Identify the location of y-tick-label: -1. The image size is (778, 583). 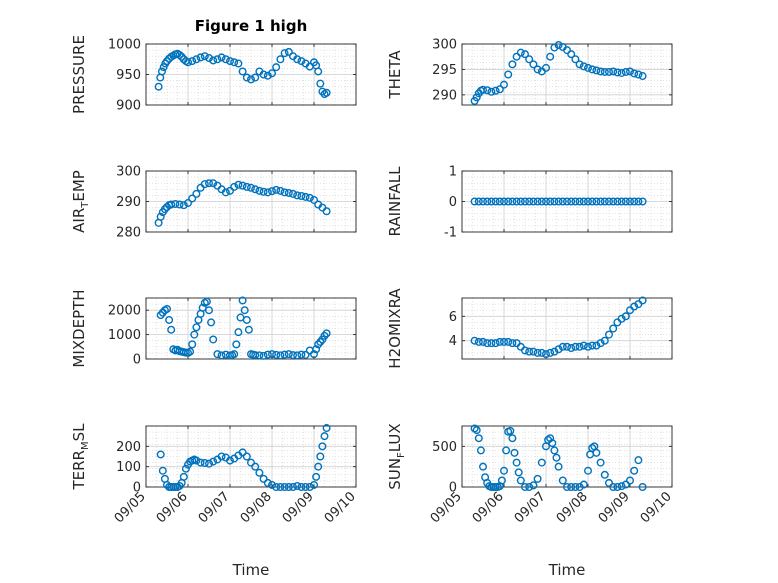
(450, 233).